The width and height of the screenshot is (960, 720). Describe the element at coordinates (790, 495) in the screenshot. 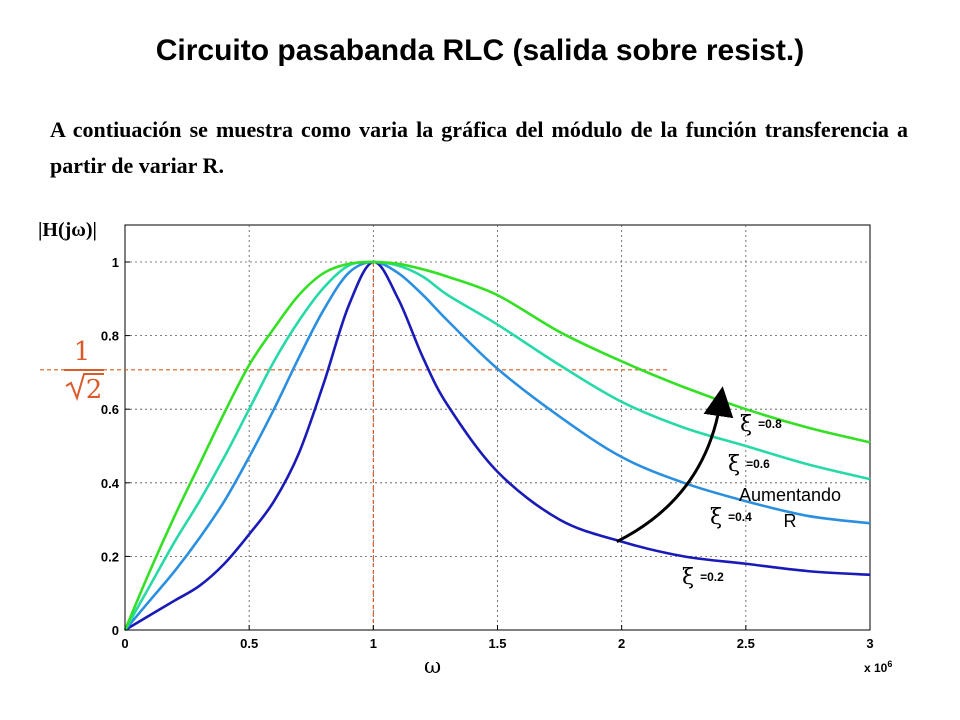

I see `annotation-line-1: Aumentando` at that location.